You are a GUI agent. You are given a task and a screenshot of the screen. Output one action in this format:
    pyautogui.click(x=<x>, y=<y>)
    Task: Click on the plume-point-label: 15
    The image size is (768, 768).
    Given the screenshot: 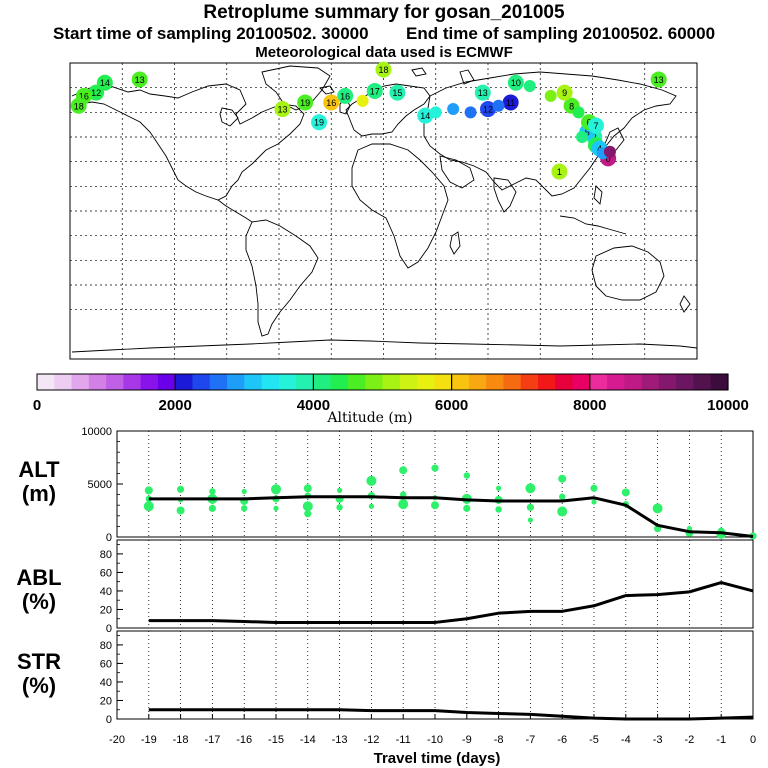 What is the action you would take?
    pyautogui.click(x=397, y=93)
    